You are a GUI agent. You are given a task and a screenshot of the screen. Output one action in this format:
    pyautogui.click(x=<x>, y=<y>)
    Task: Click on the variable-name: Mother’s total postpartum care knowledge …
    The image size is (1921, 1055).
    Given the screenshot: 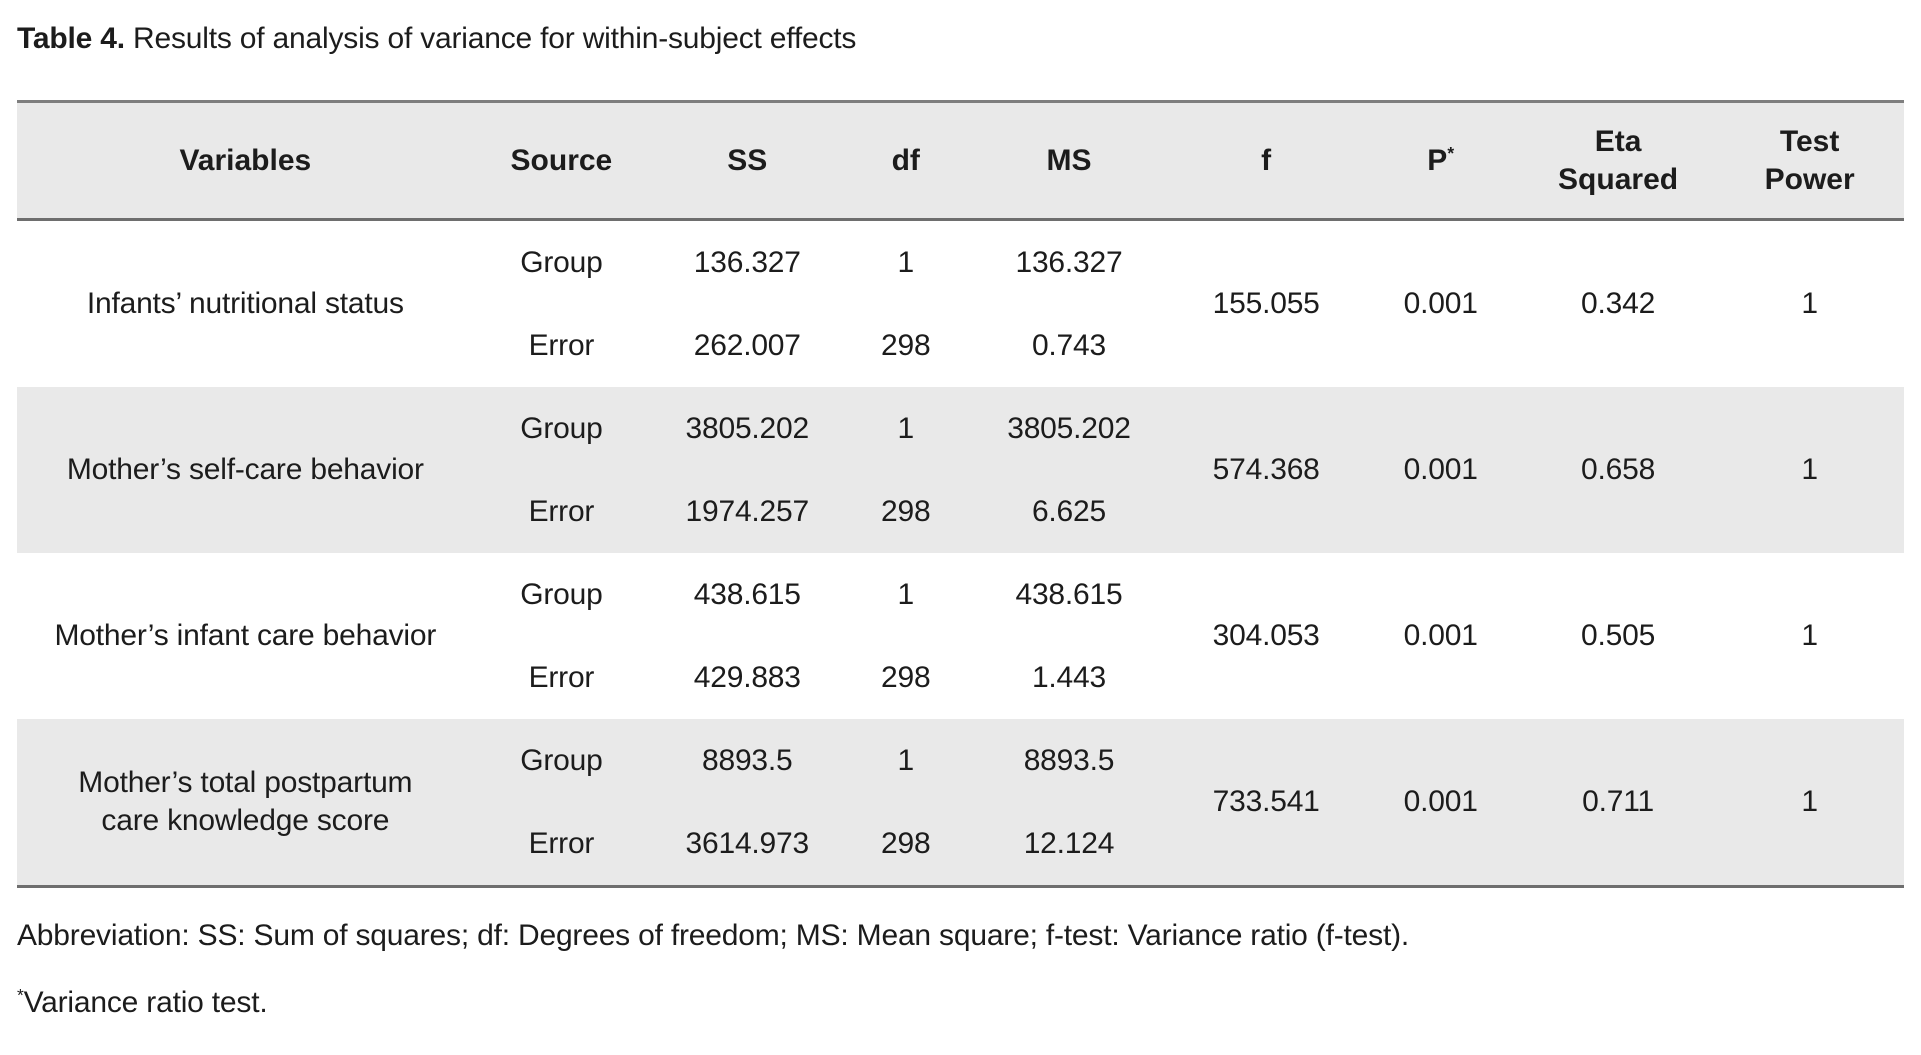 What is the action you would take?
    pyautogui.click(x=245, y=801)
    